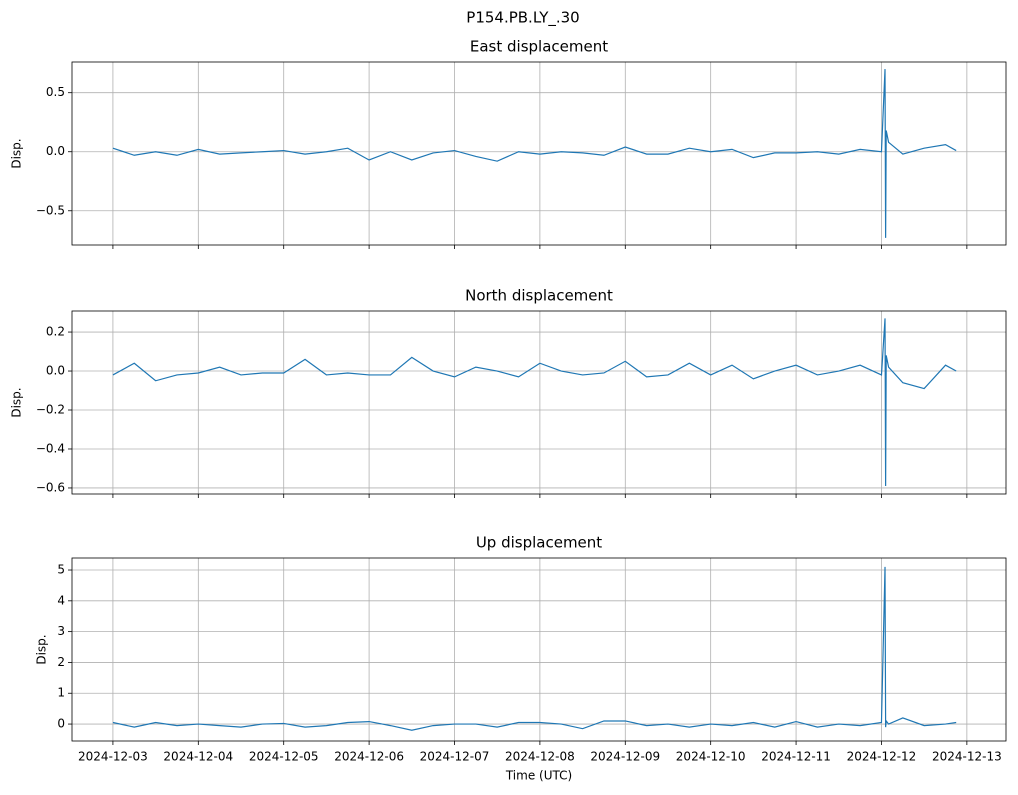 The height and width of the screenshot is (795, 1018). Describe the element at coordinates (455, 757) in the screenshot. I see `x-tick-label: 2024-12-07` at that location.